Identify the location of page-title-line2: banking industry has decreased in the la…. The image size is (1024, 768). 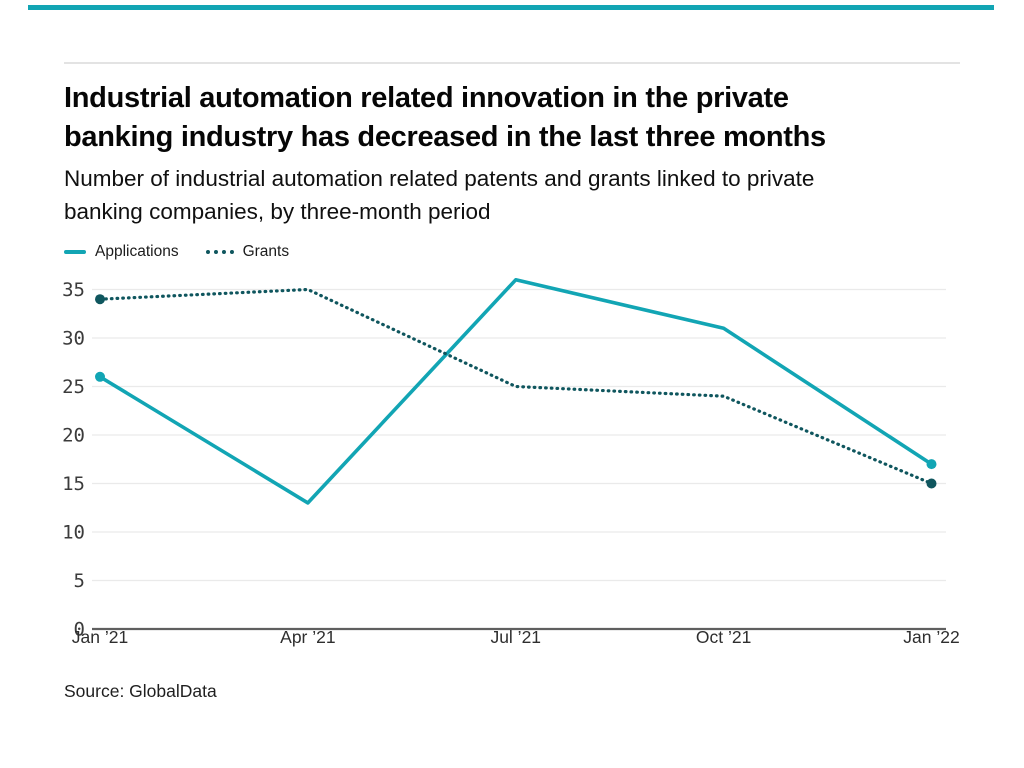
(445, 137).